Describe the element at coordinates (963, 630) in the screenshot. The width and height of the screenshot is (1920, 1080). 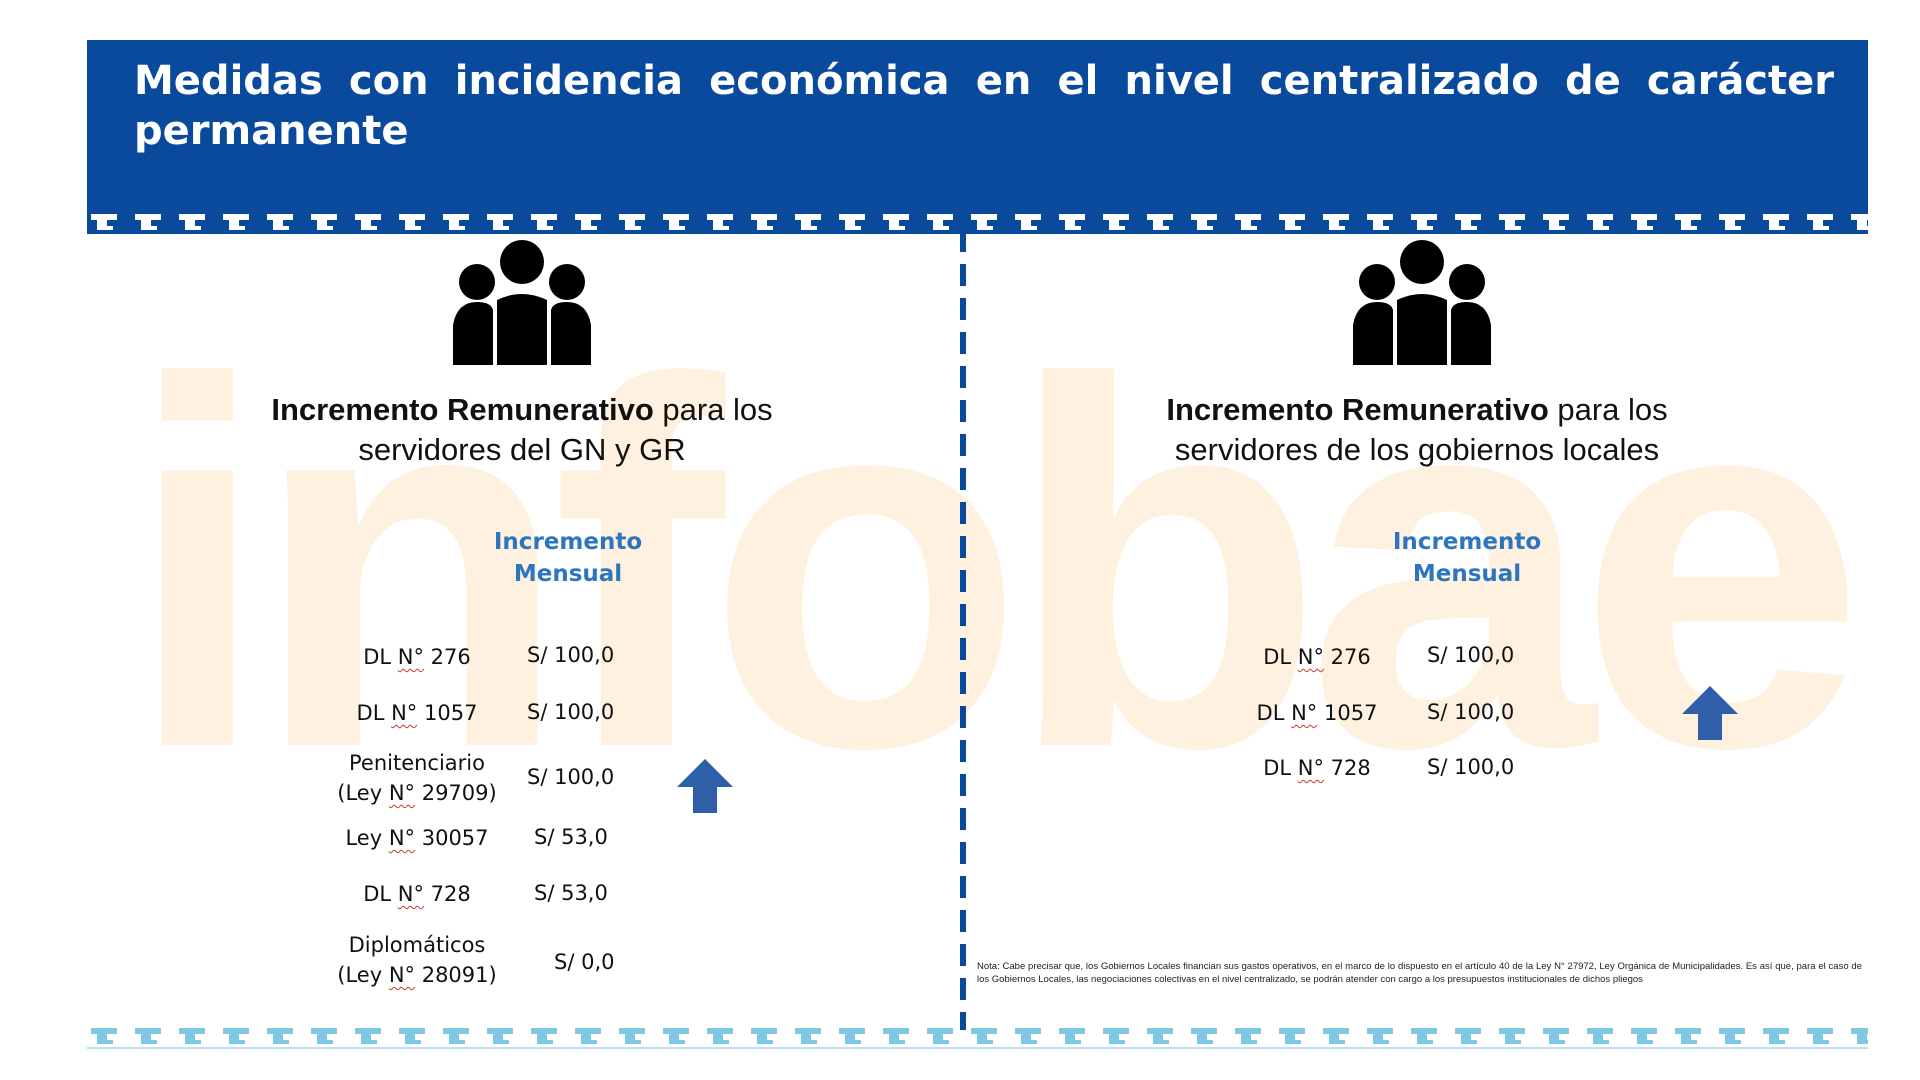
I see `vertical-divider` at that location.